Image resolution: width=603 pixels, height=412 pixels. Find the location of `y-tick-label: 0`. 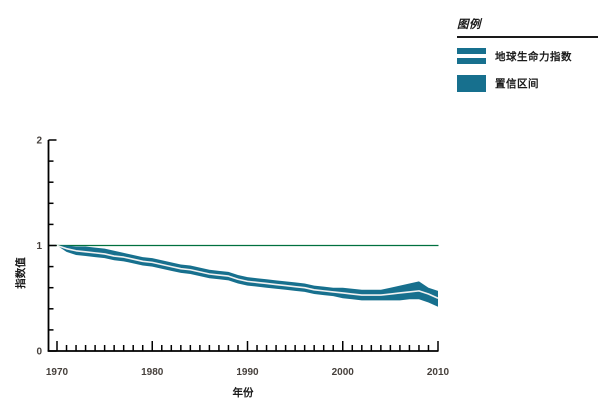

y-tick-label: 0 is located at coordinates (39, 352).